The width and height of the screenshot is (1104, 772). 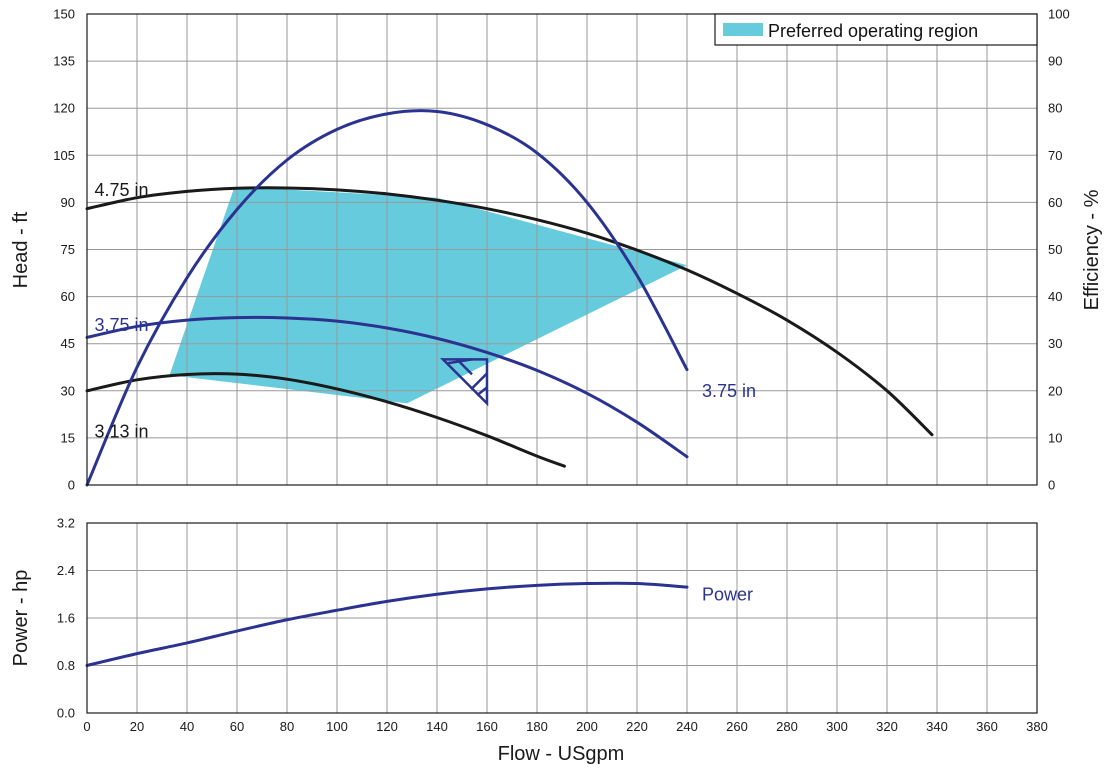 What do you see at coordinates (122, 432) in the screenshot?
I see `curve-label: 3.13 in` at bounding box center [122, 432].